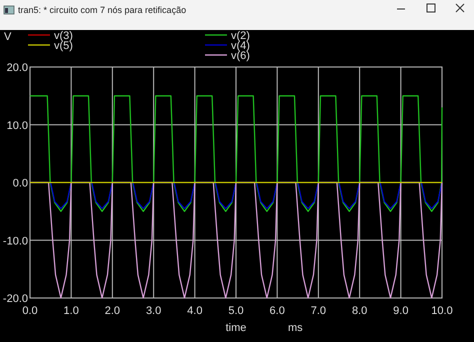 The width and height of the screenshot is (474, 342). Describe the element at coordinates (277, 311) in the screenshot. I see `x-tick-label: 6.0` at that location.